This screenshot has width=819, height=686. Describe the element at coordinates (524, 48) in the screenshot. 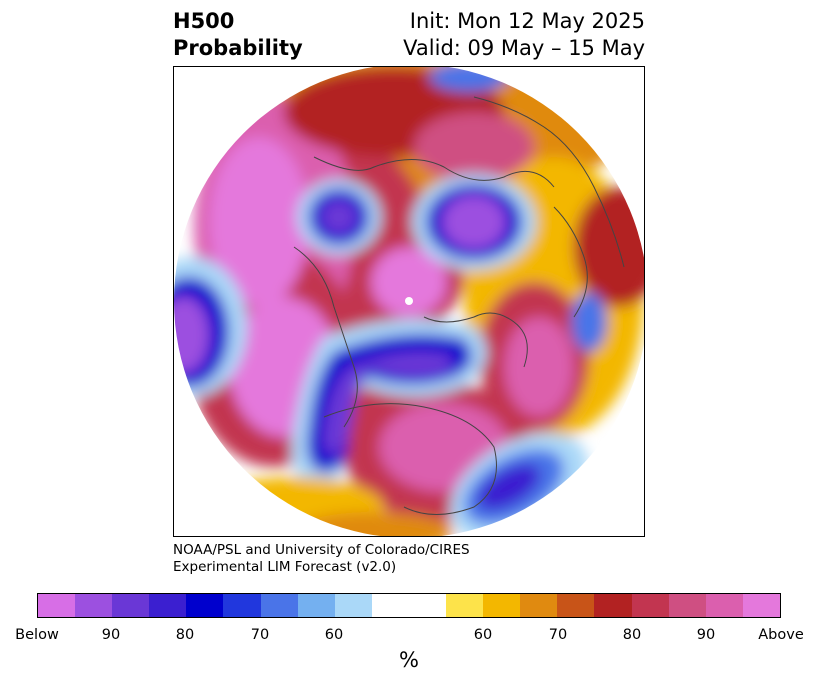

I see `valid-range: Valid: 09 May – 15 May` at that location.